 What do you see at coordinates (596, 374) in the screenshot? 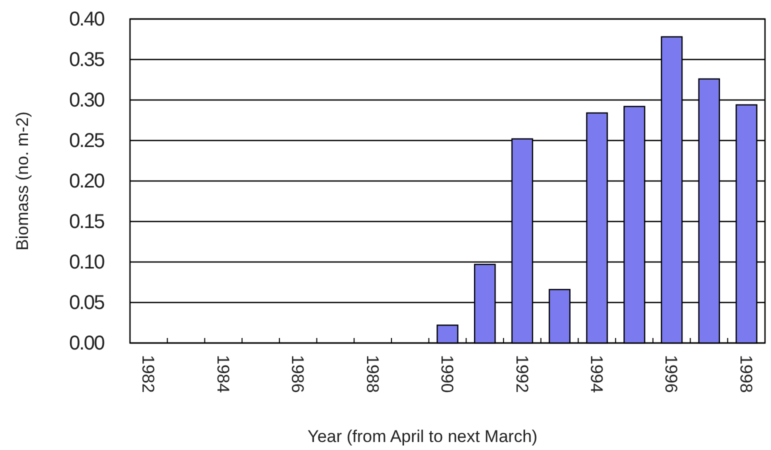
I see `x-tick-label: 1994` at bounding box center [596, 374].